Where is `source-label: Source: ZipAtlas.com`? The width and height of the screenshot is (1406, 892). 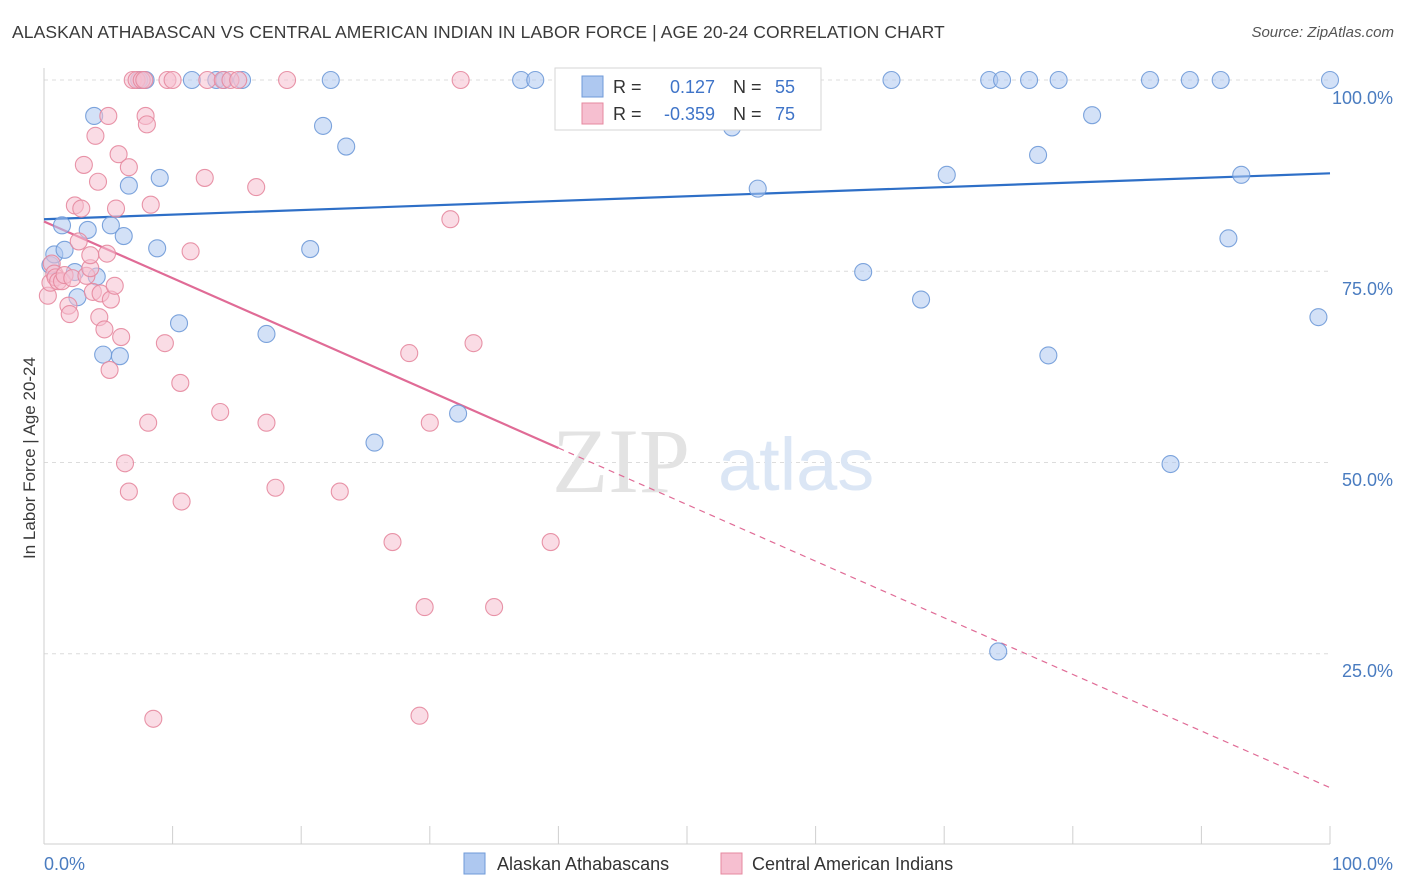
source-label: Source: ZipAtlas.com is located at coordinates (1322, 32).